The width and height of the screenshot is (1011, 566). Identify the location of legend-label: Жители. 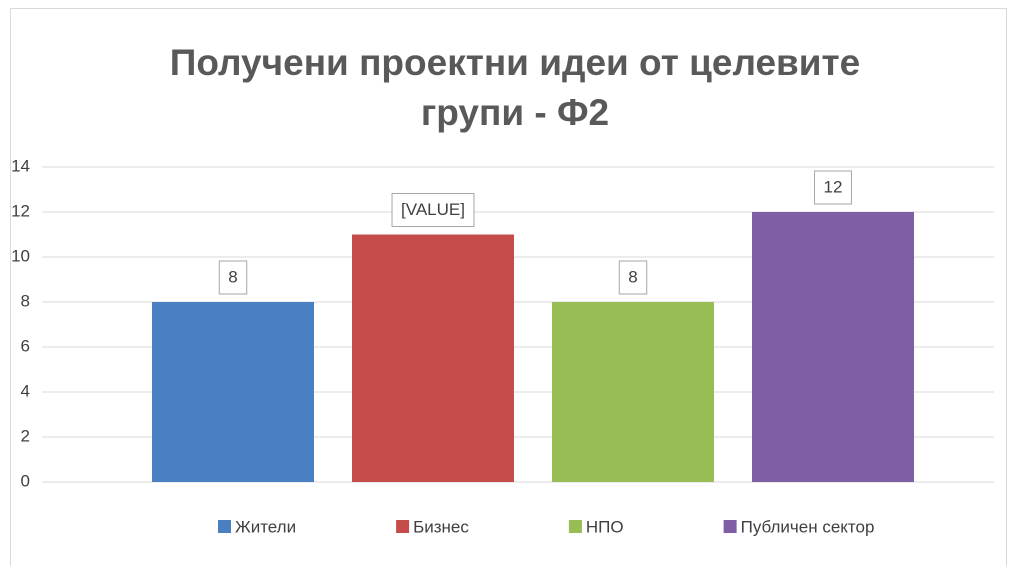
(265, 526).